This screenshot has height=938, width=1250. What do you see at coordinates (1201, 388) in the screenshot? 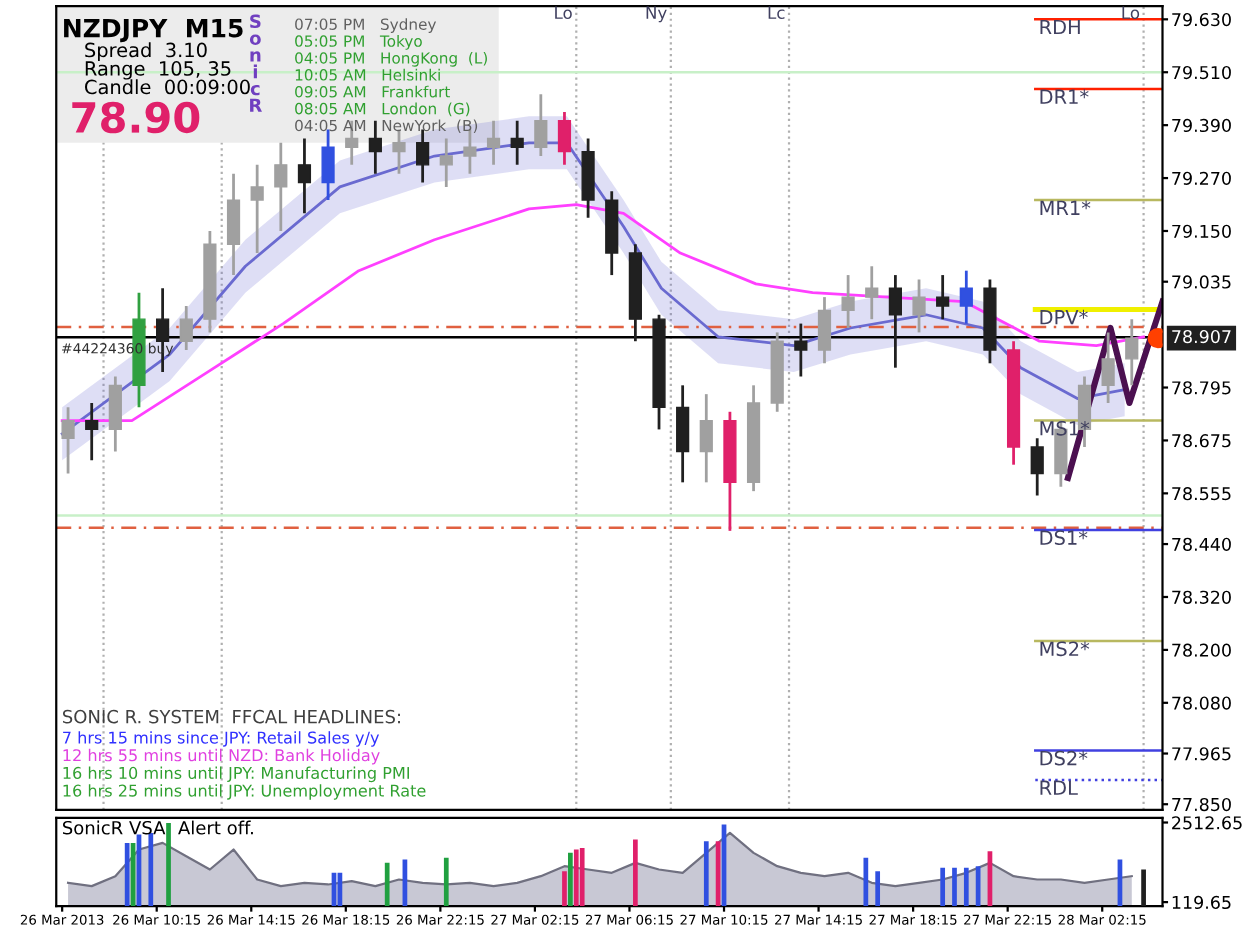
I see `y-tick-label: 78.795` at bounding box center [1201, 388].